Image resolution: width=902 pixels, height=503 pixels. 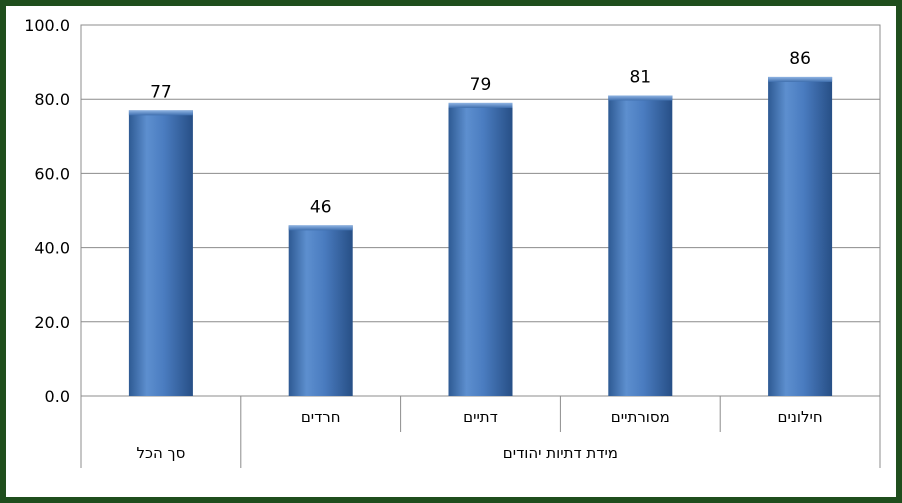 I want to click on group-label: סך הכל, so click(x=160, y=453).